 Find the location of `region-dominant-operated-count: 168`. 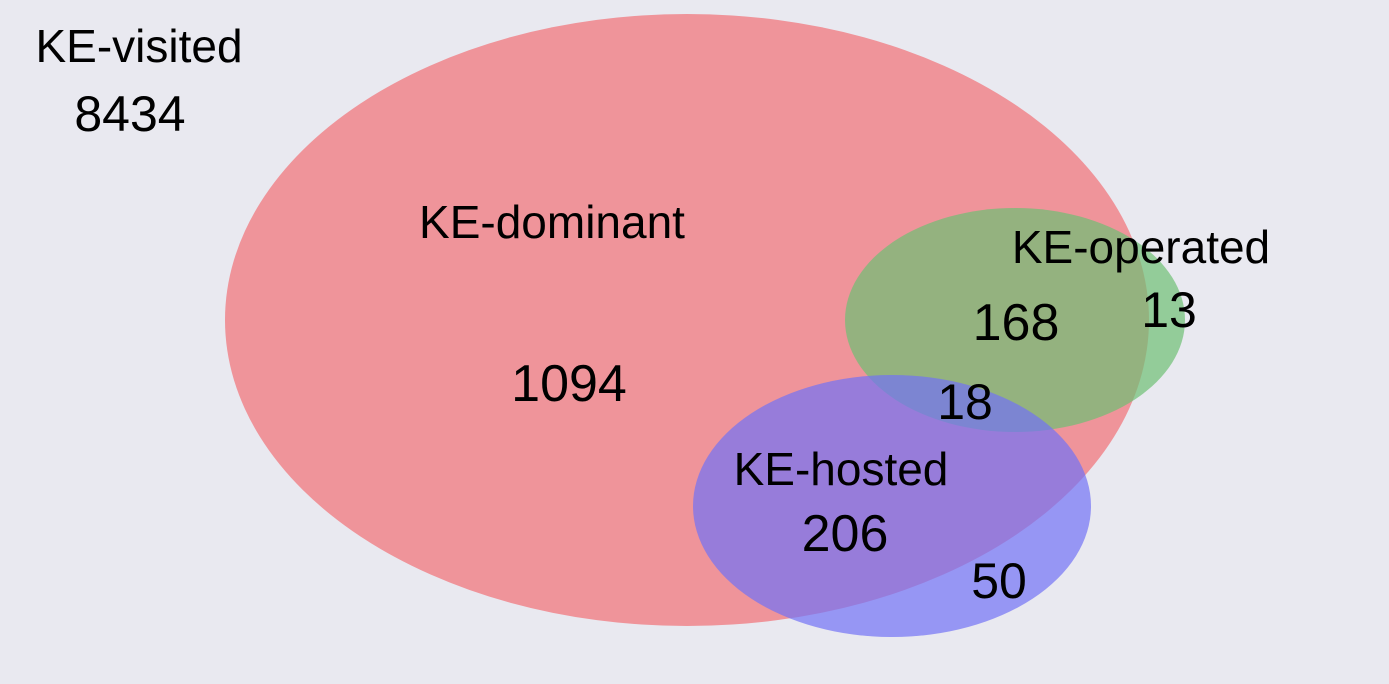

region-dominant-operated-count: 168 is located at coordinates (1016, 323).